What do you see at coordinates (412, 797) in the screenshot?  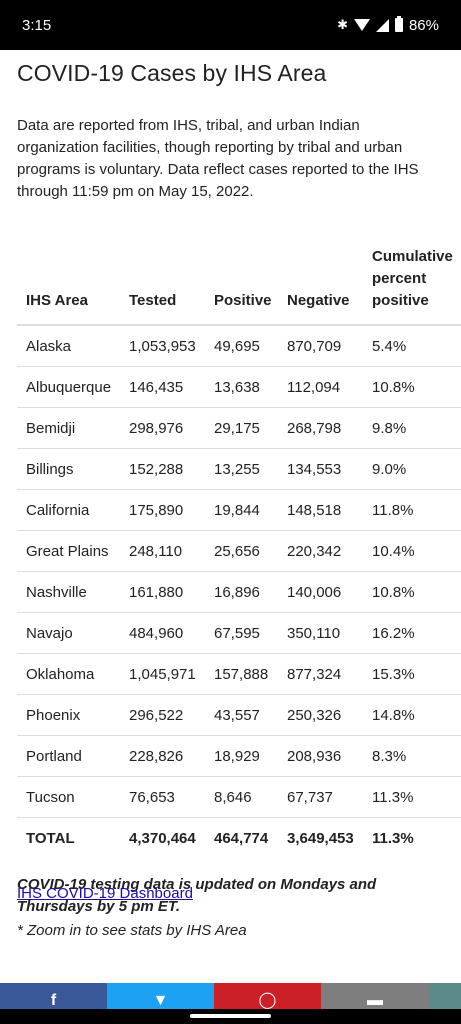 I see `cell-percent: 11.3%` at bounding box center [412, 797].